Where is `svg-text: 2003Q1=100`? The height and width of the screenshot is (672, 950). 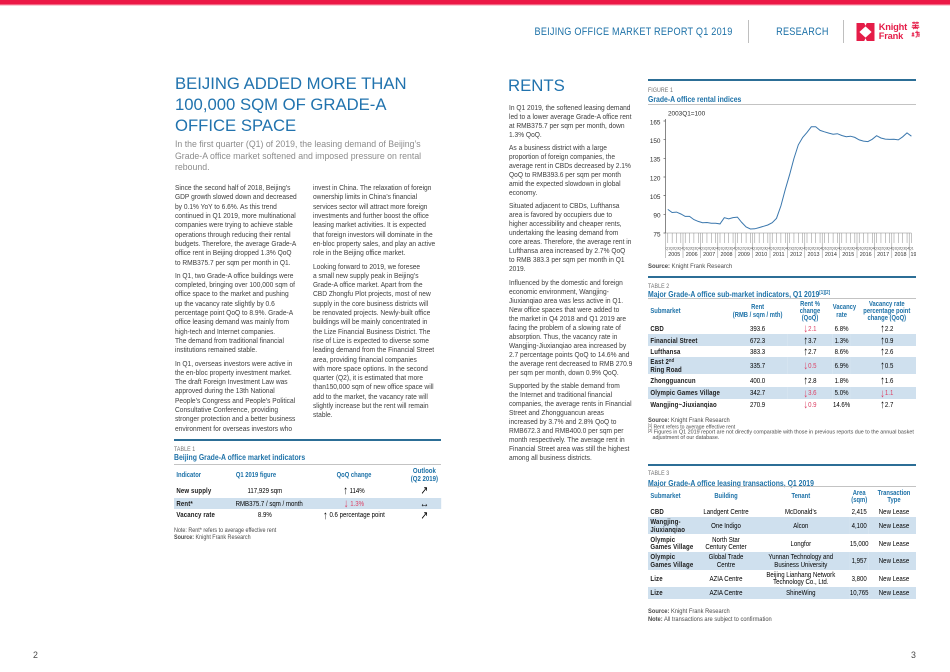
svg-text: 2003Q1=100 is located at coordinates (687, 114).